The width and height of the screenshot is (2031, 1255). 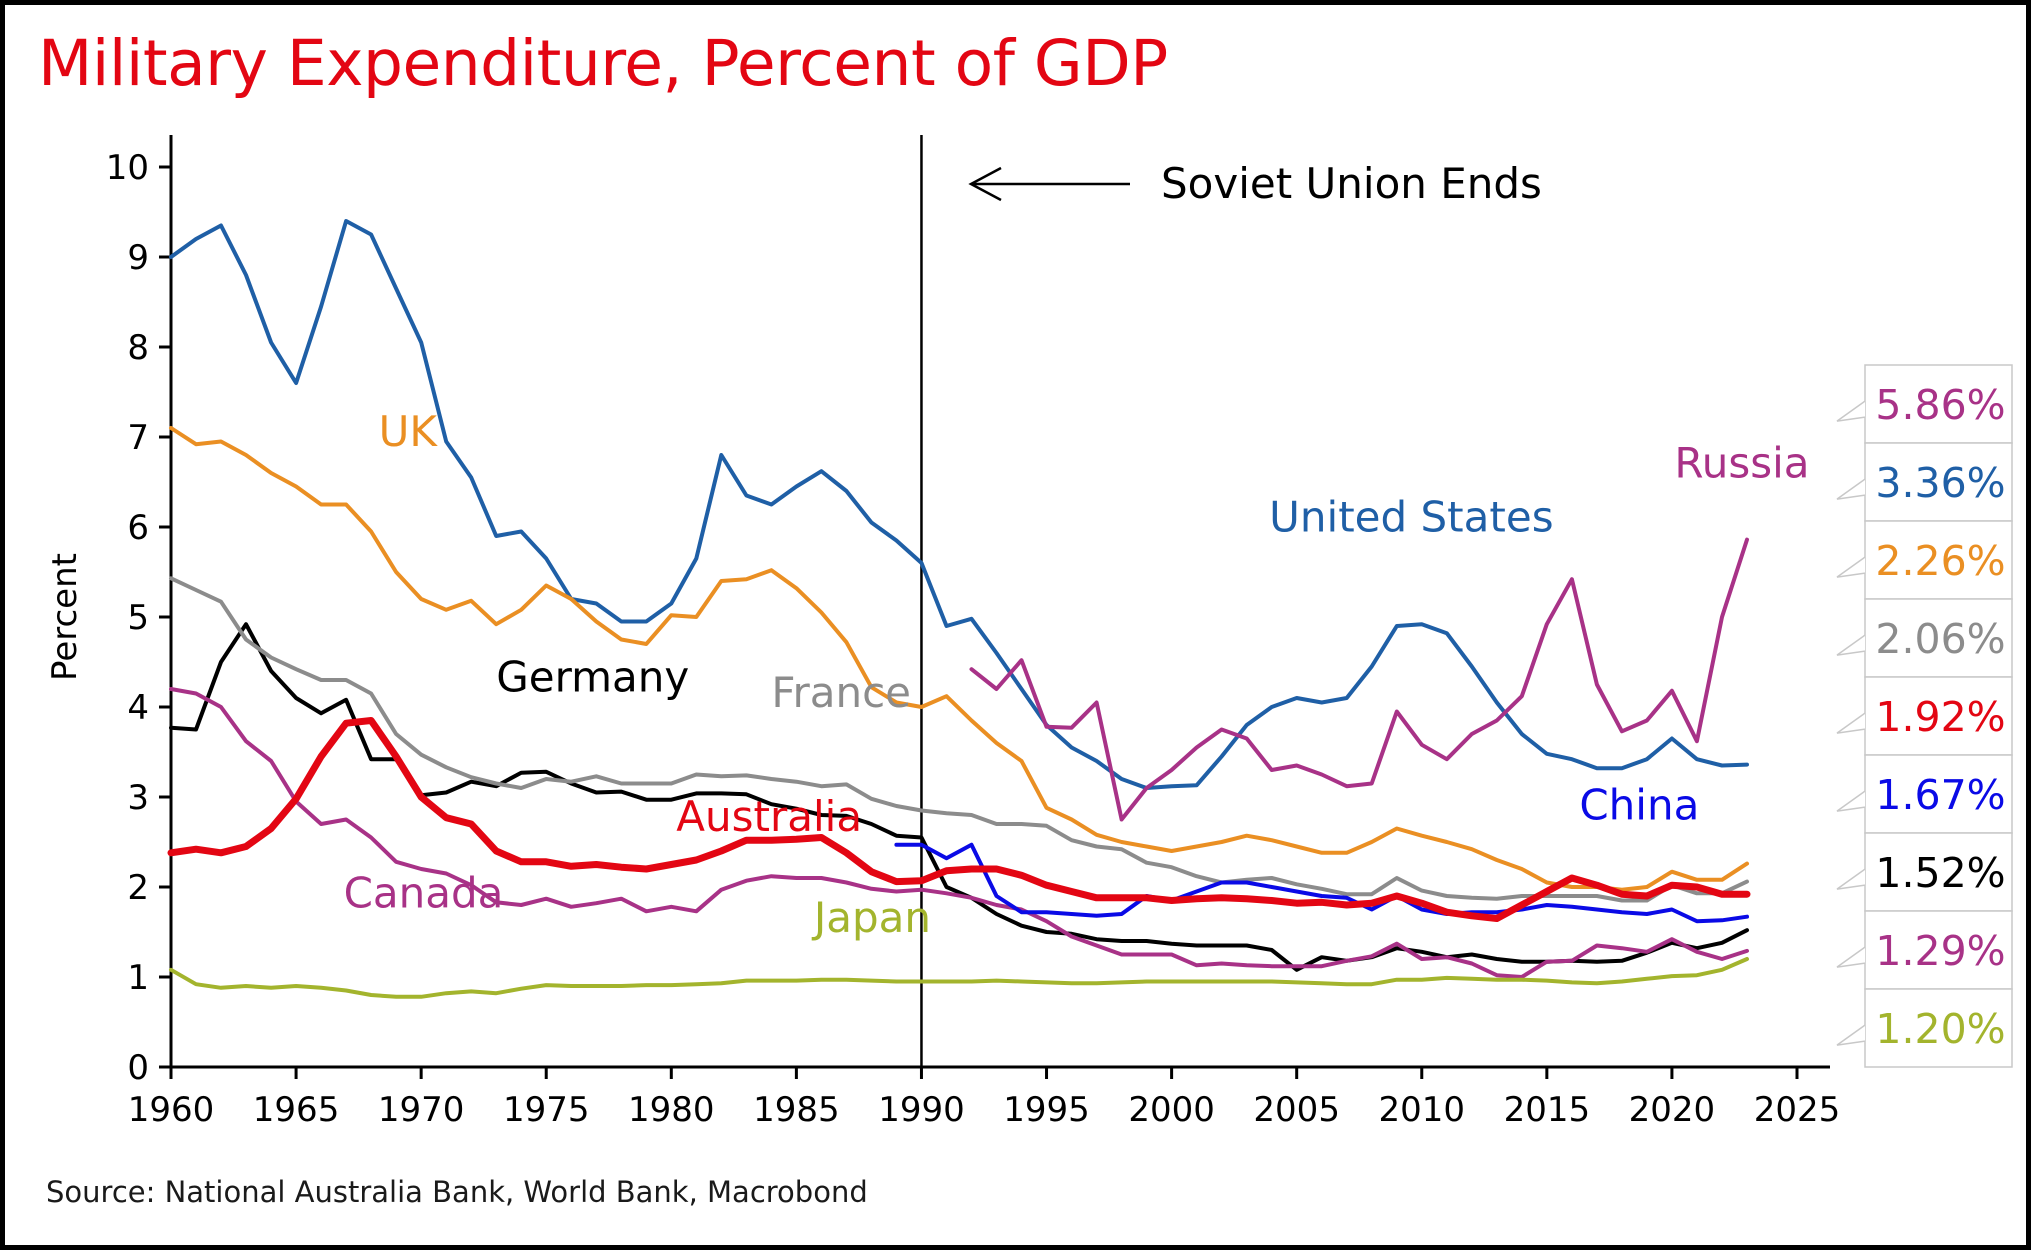 I want to click on value-tag-label: 5.86%, so click(x=1940, y=405).